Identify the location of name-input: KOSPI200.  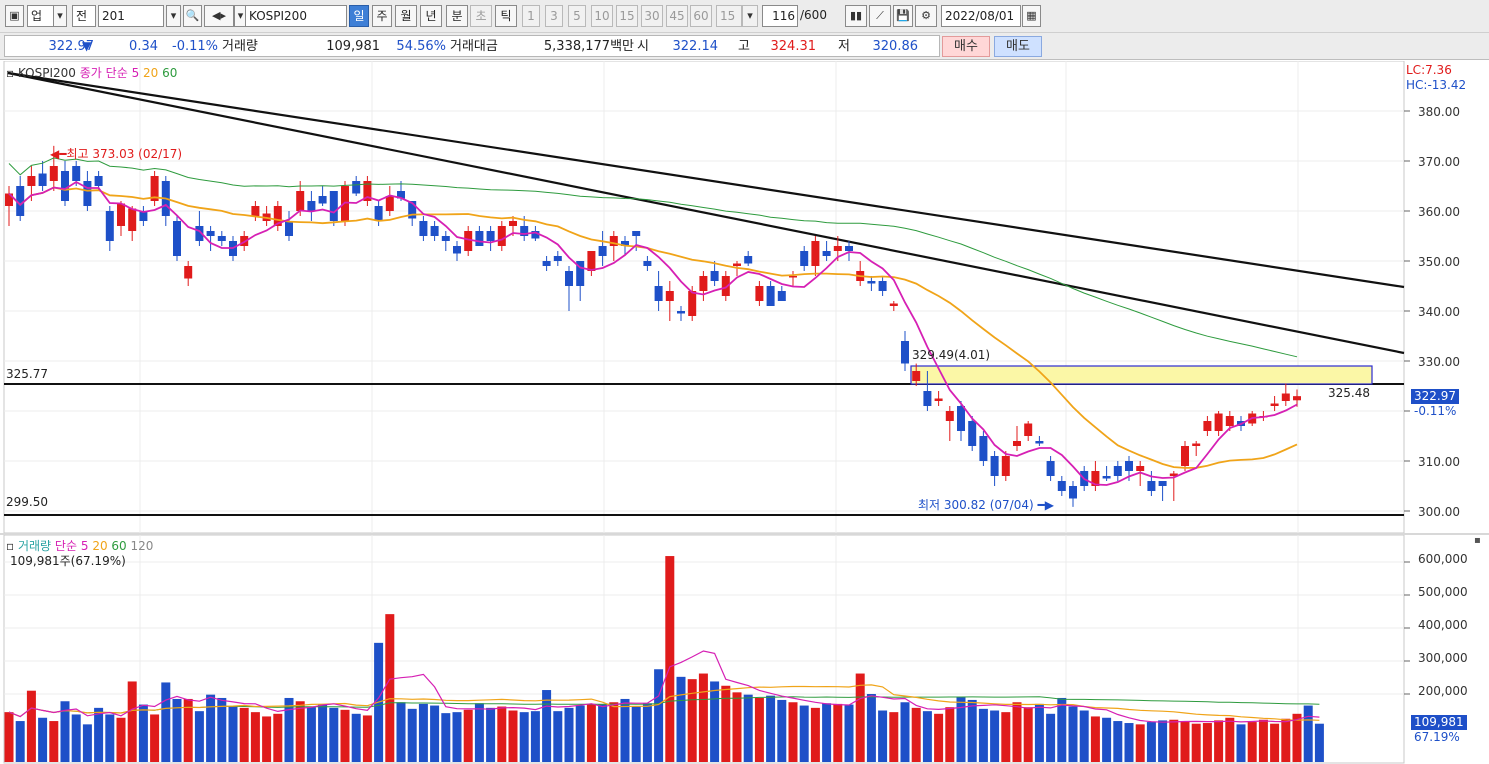
(296, 16).